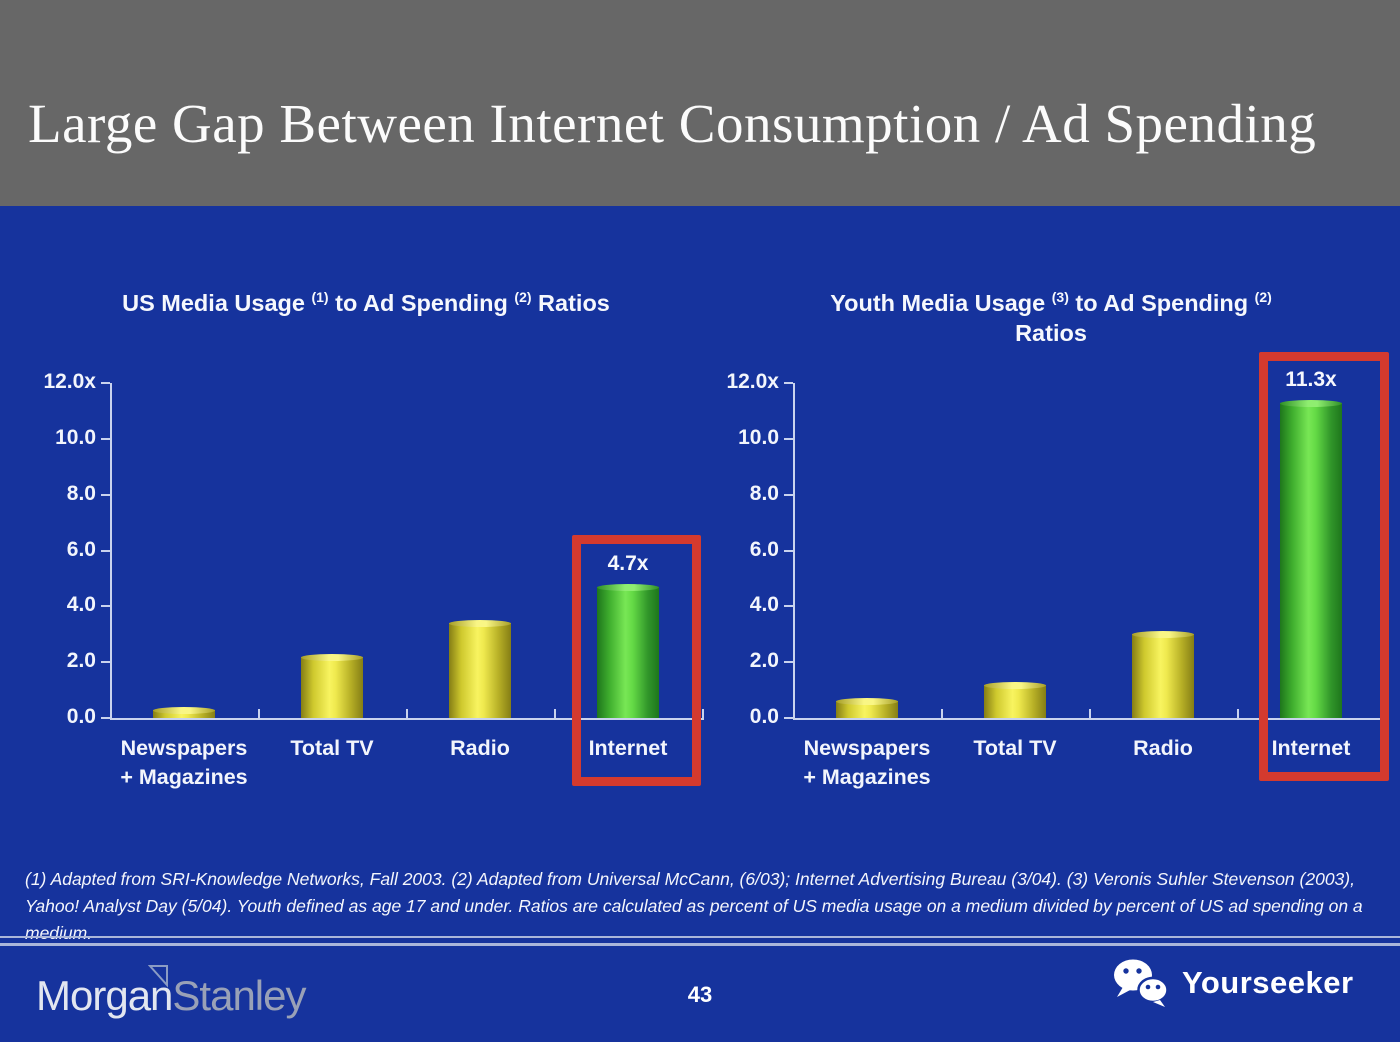  What do you see at coordinates (217, 303) in the screenshot?
I see `chart-title-text: US Media Usage` at bounding box center [217, 303].